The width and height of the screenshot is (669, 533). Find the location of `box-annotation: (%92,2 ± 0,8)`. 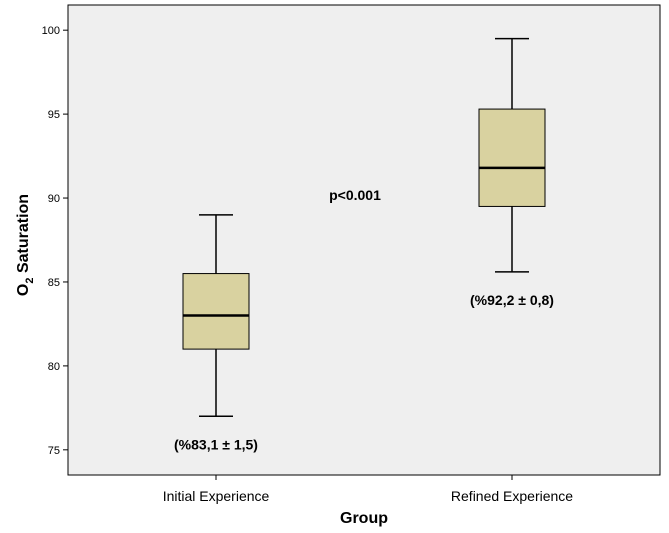

box-annotation: (%92,2 ± 0,8) is located at coordinates (512, 300).